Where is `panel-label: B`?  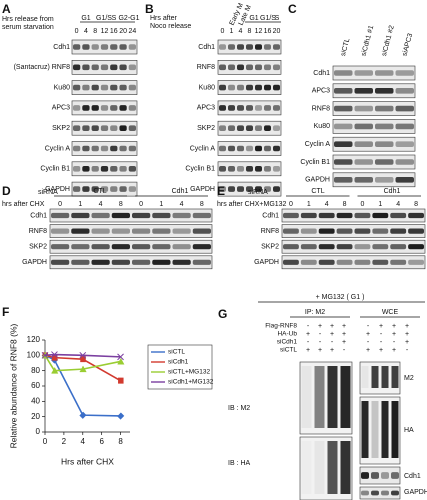 panel-label: B is located at coordinates (149, 9).